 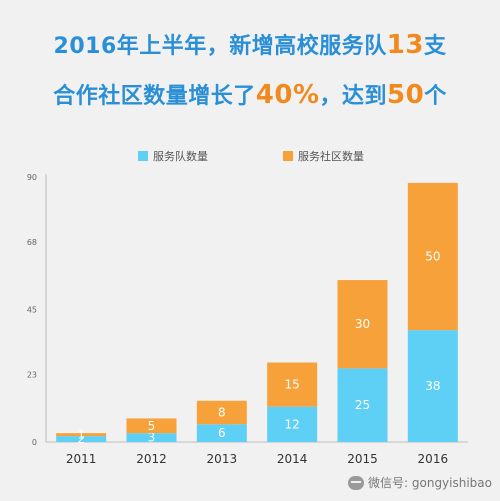 I want to click on bar-segment-2015-team, so click(x=362, y=405).